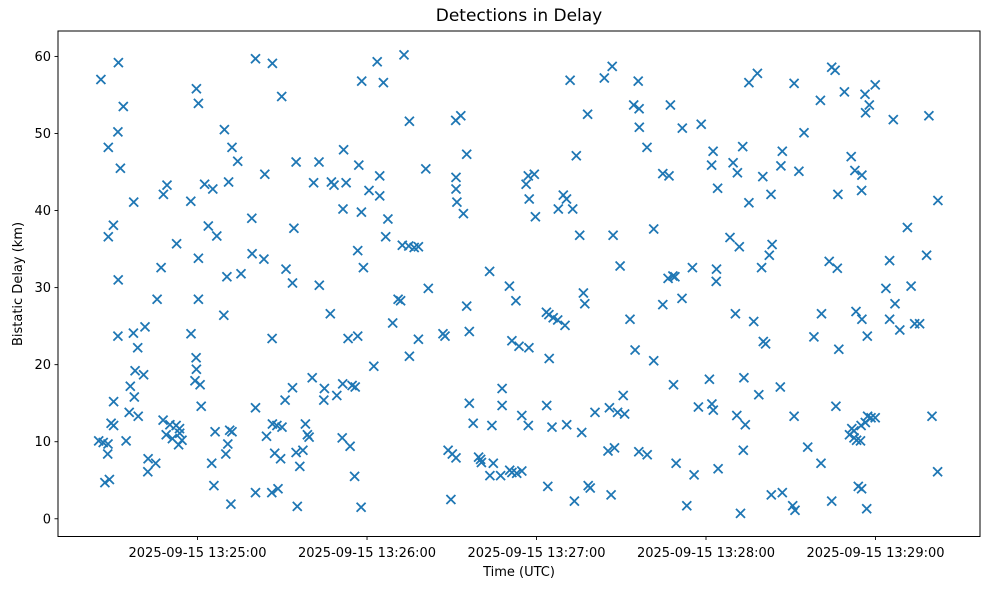 This screenshot has height=590, width=989. Describe the element at coordinates (875, 553) in the screenshot. I see `x-tick-label: 2025-09-15 13:29:00` at that location.